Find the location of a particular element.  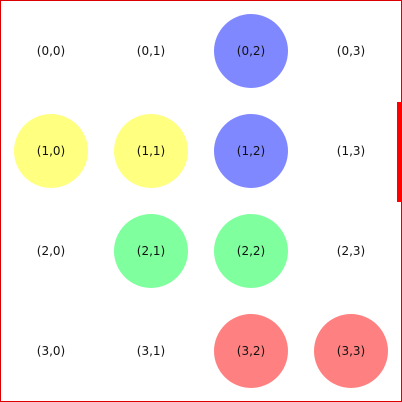

cell-coordinate-label: (0,1) is located at coordinates (151, 51).